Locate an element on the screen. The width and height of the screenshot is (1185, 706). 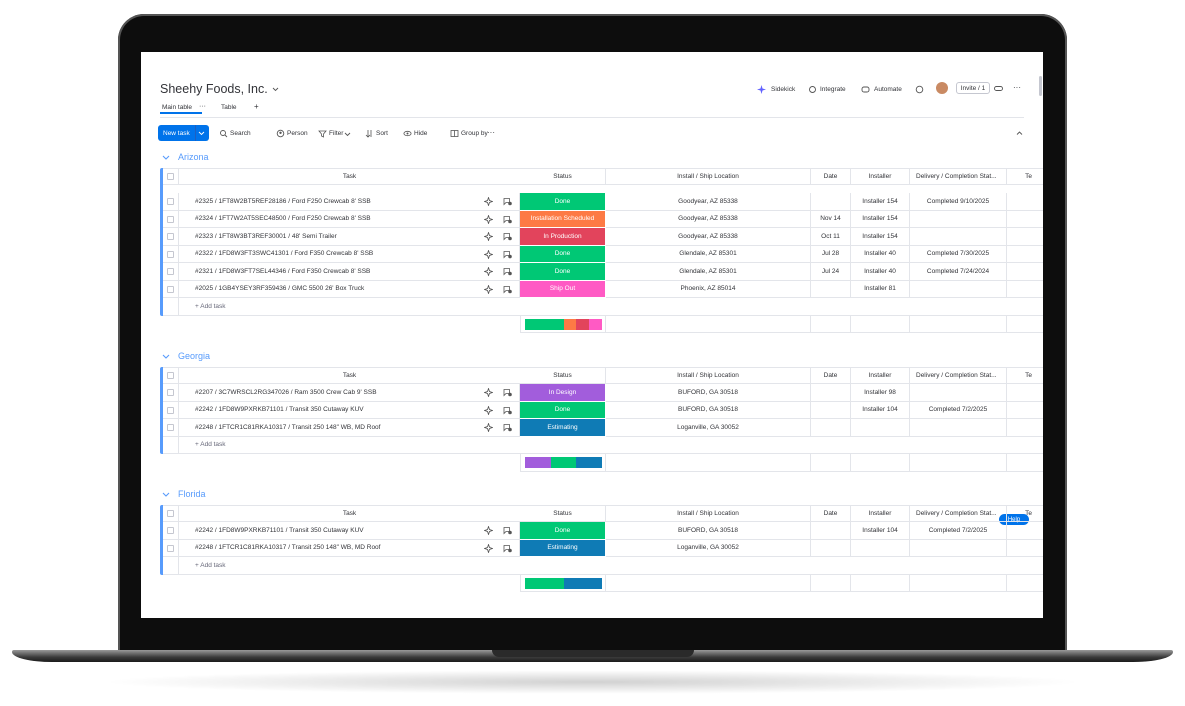
group-name: Arizona is located at coordinates (193, 157).